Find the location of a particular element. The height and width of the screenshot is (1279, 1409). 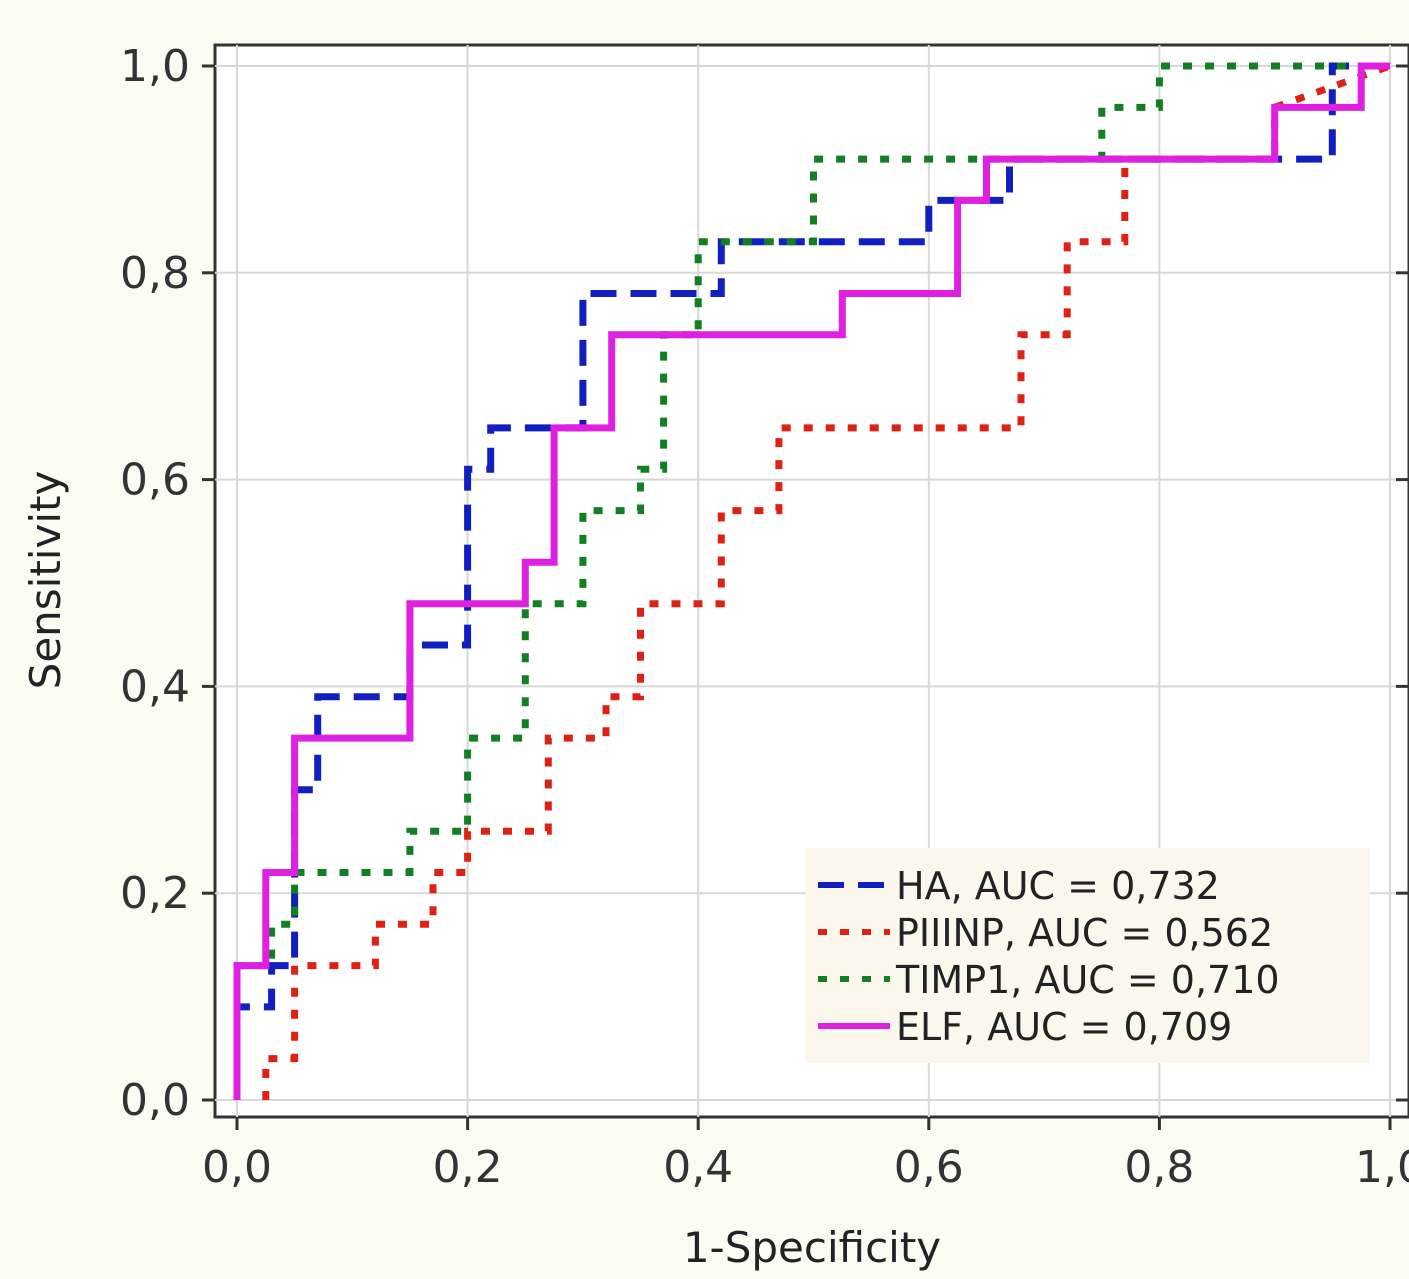

legend-label-1: HA, AUC = 0,732 is located at coordinates (1058, 886).